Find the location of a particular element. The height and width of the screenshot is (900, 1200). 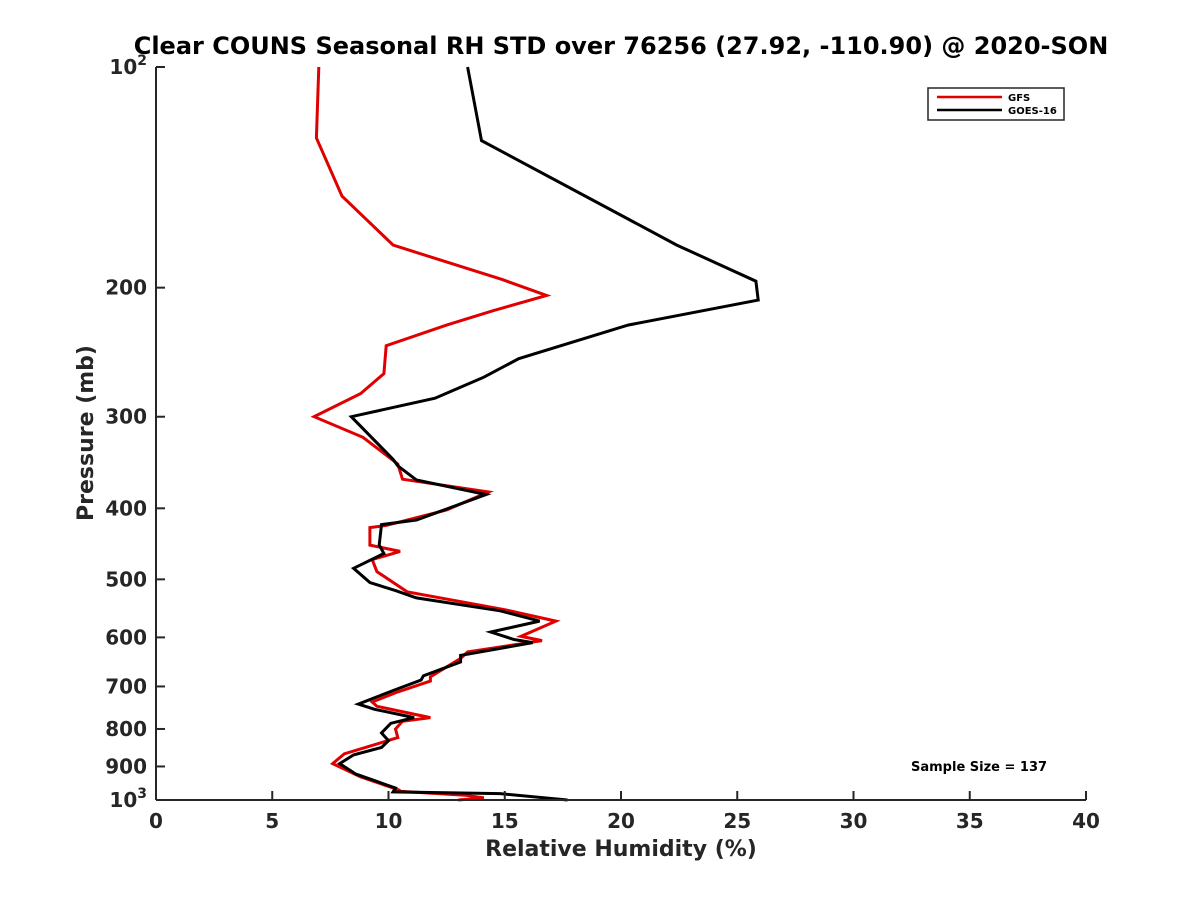

y-tick-label-1: 200 is located at coordinates (126, 288).